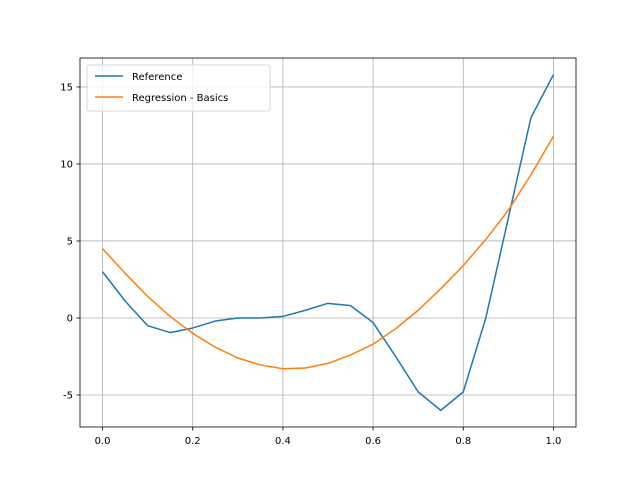  I want to click on legend: Reference Regression - Basics, so click(178, 88).